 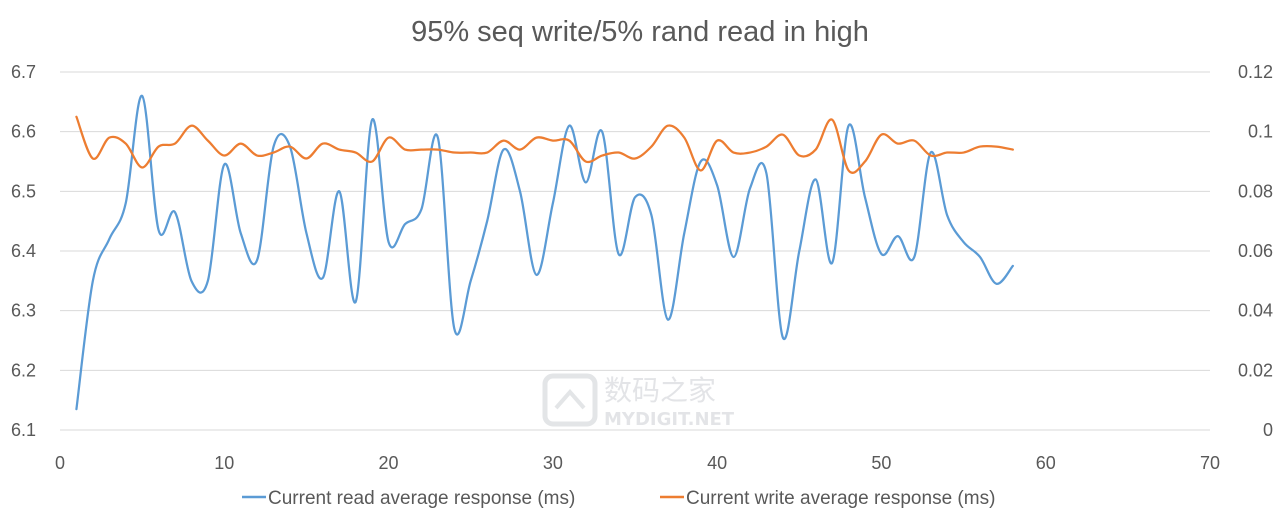 I want to click on y-left-tick-label: 6.7, so click(x=23, y=72).